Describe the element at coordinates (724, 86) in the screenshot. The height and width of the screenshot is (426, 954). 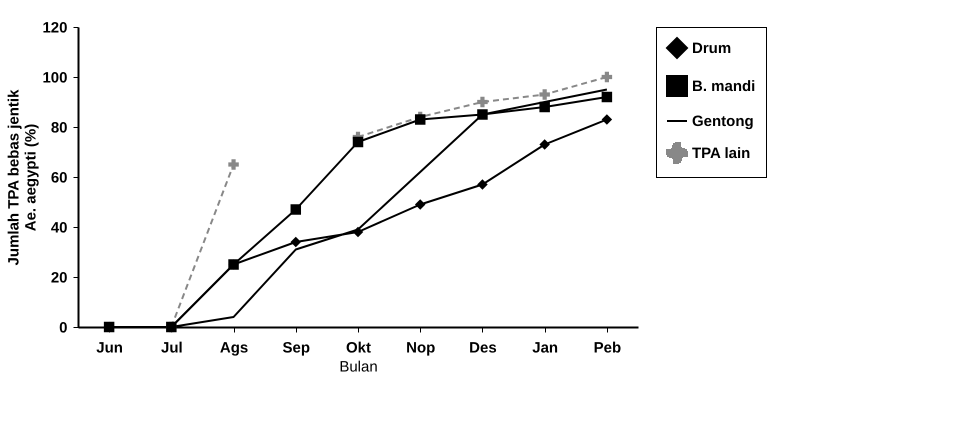
I see `legend-label: B. mandi` at that location.